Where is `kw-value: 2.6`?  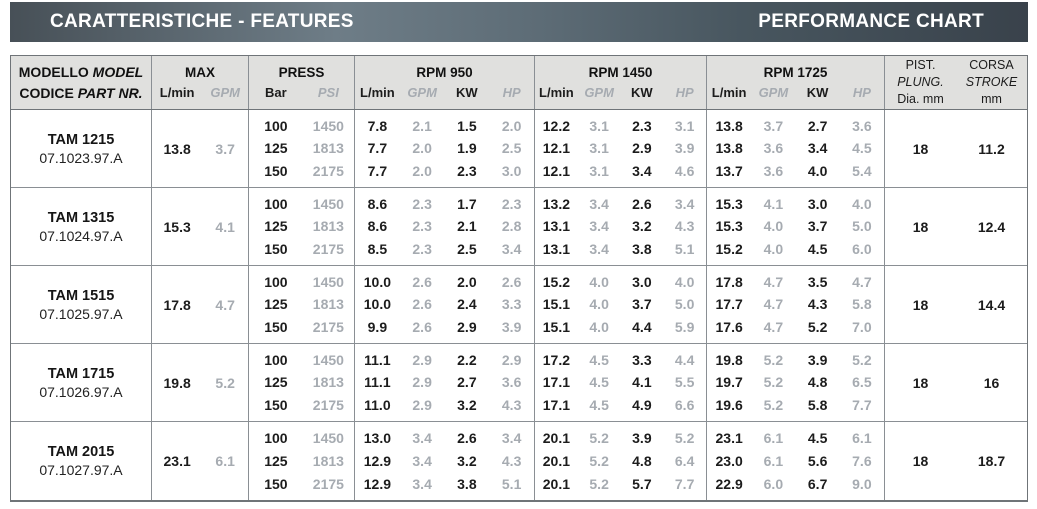 kw-value: 2.6 is located at coordinates (642, 204).